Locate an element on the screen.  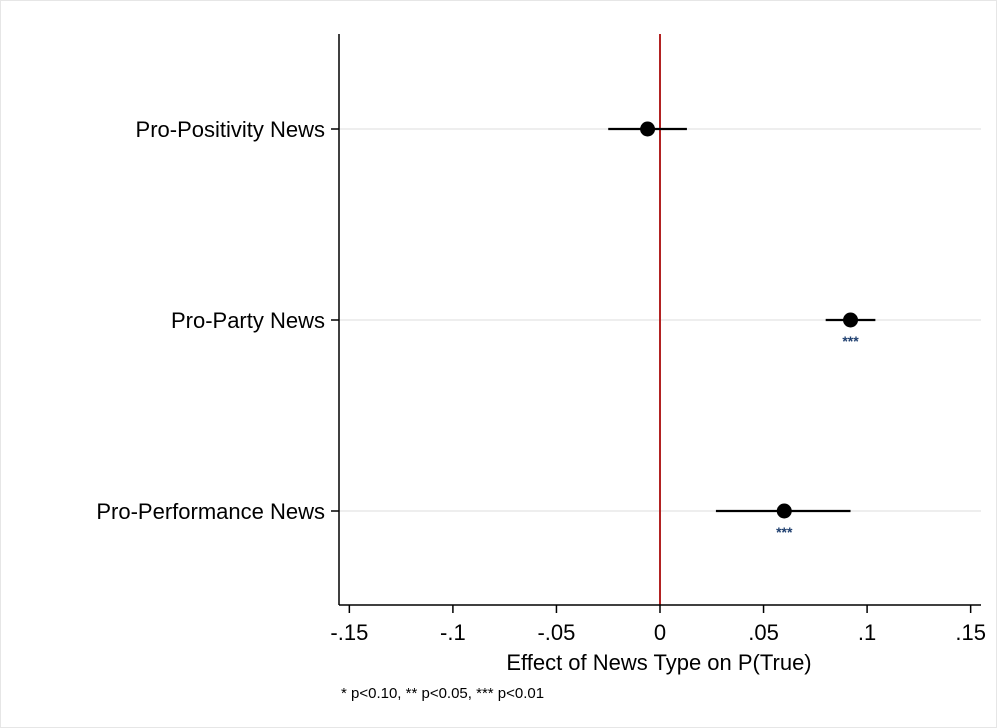
x-tick-label-1: -.1 is located at coordinates (453, 632).